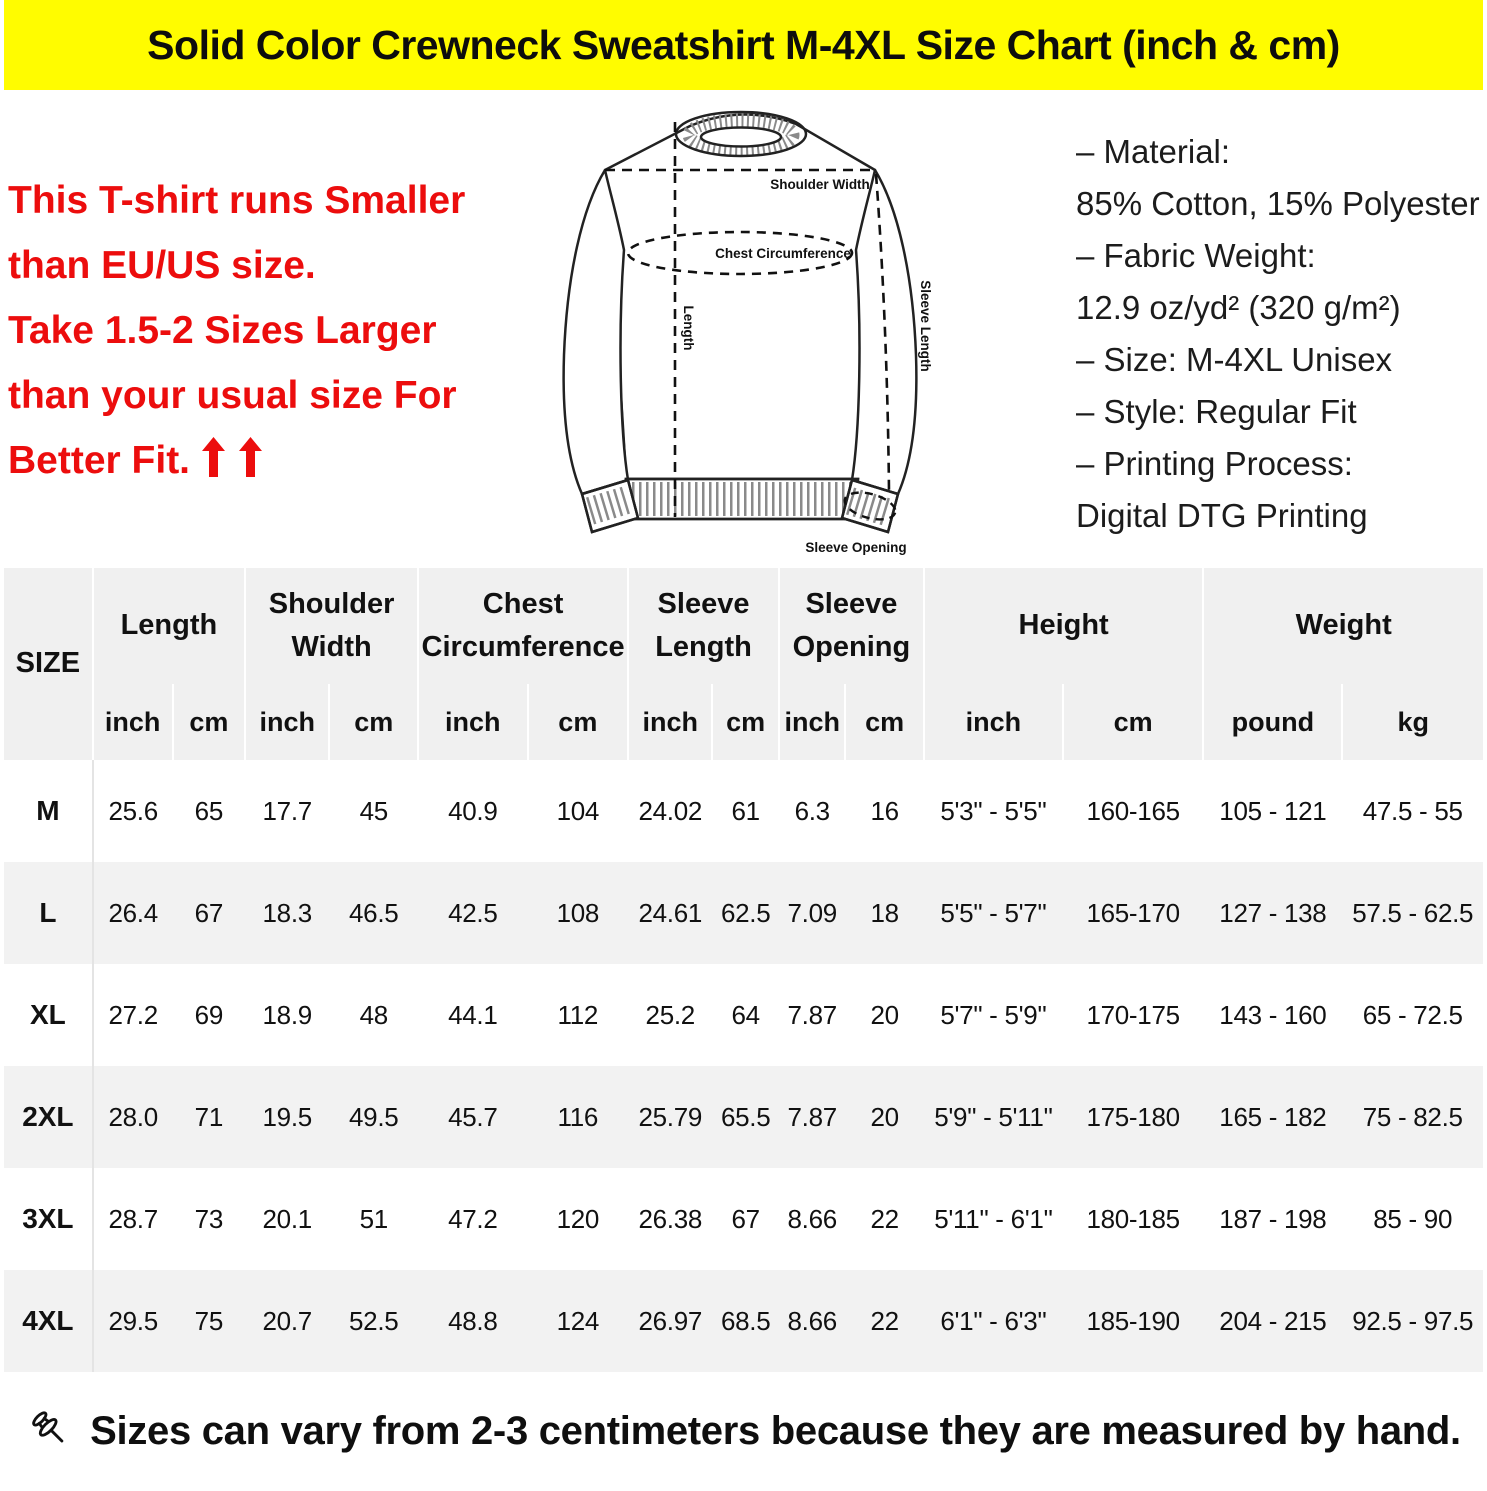  Describe the element at coordinates (1412, 1116) in the screenshot. I see `table-cell: 75 - 82.5` at that location.